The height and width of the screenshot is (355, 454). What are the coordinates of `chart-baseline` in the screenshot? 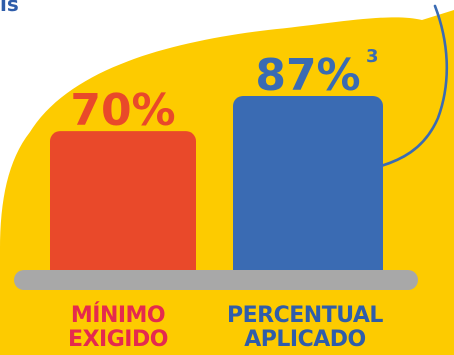 It's located at (216, 280).